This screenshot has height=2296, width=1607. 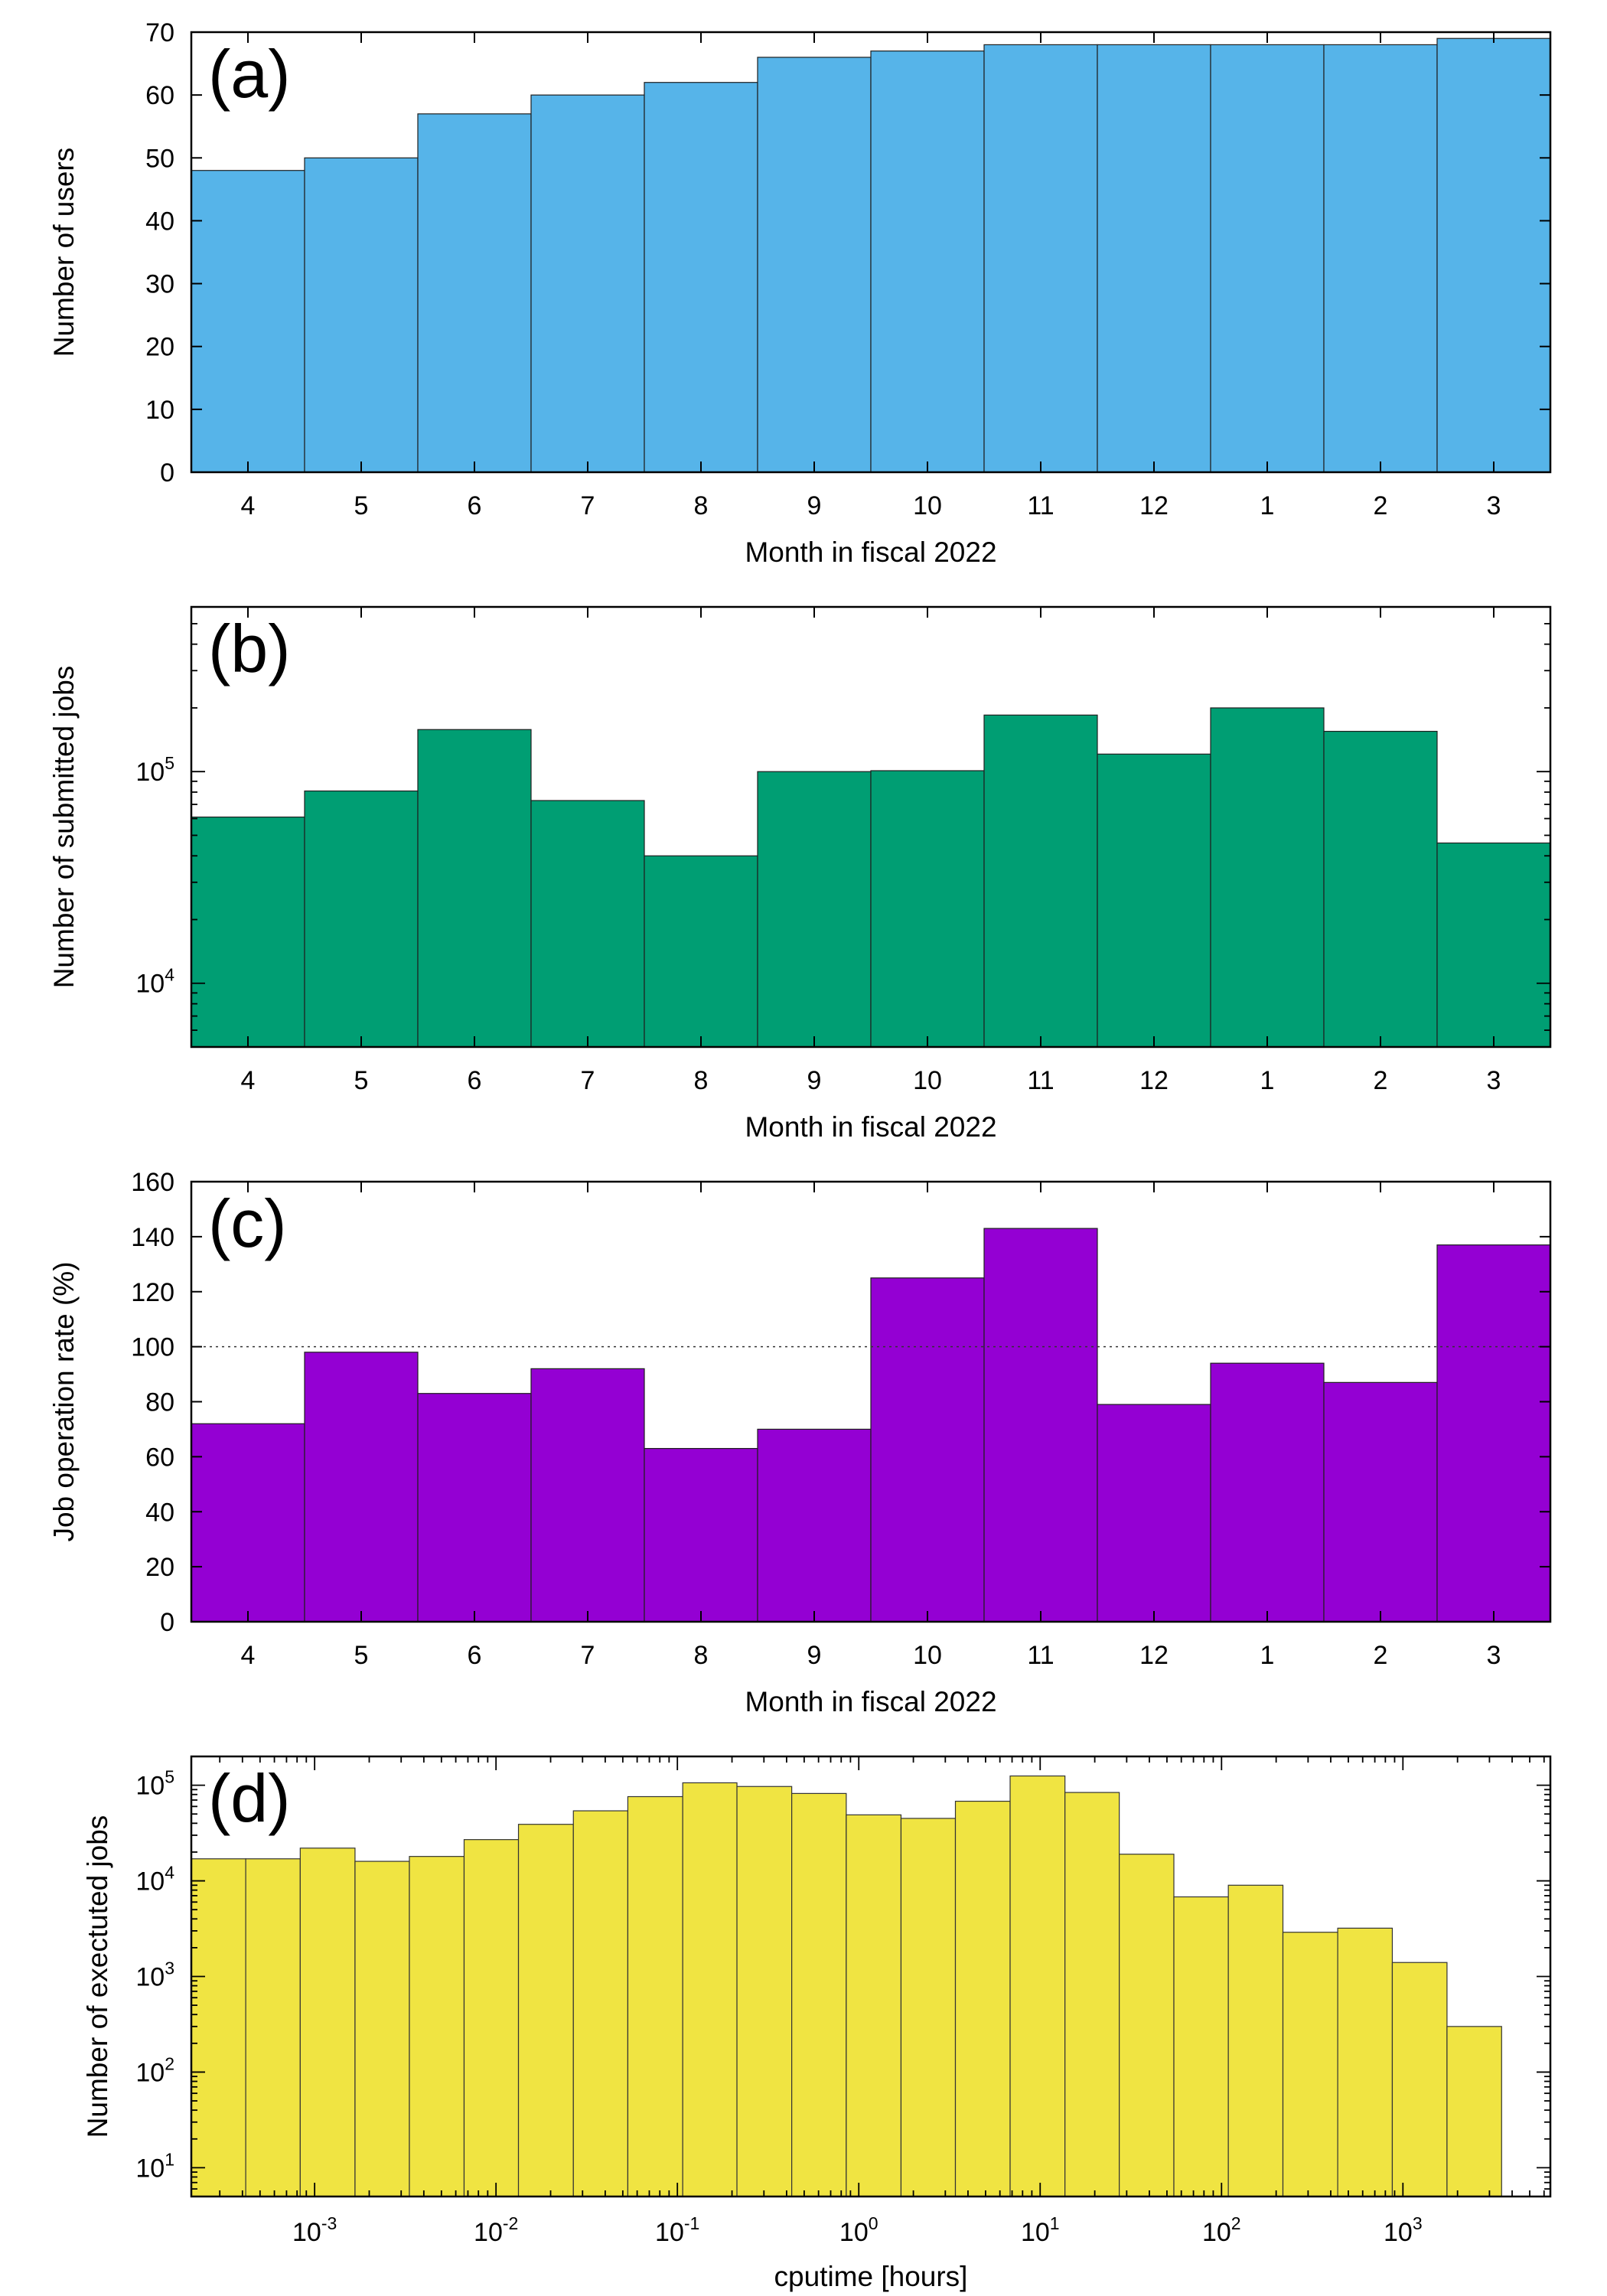 What do you see at coordinates (154, 1784) in the screenshot?
I see `y-tick-label: 105` at bounding box center [154, 1784].